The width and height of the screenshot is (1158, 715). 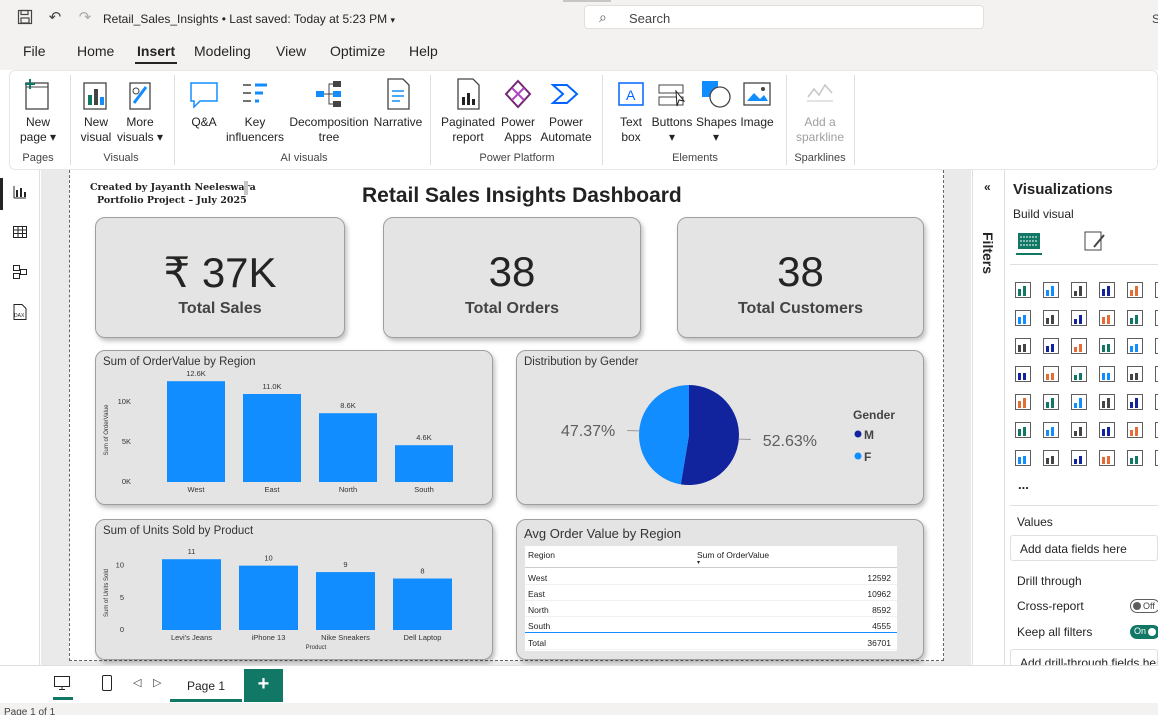 I want to click on search-box: ⌕ Search, so click(x=784, y=17).